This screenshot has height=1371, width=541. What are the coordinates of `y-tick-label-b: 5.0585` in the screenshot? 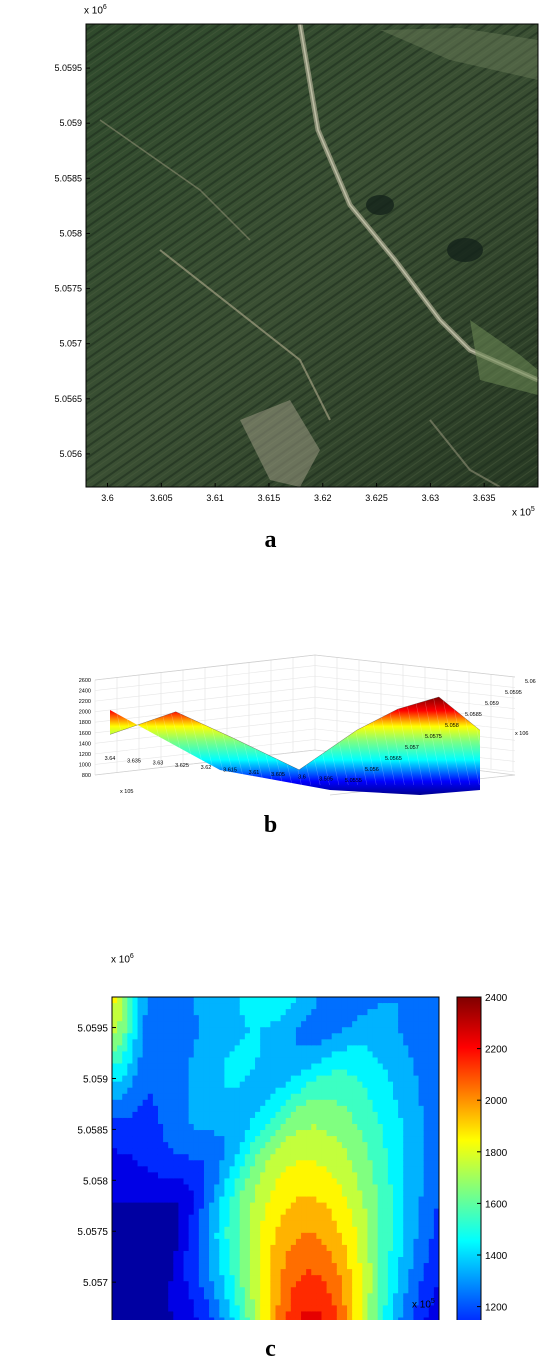 It's located at (473, 715).